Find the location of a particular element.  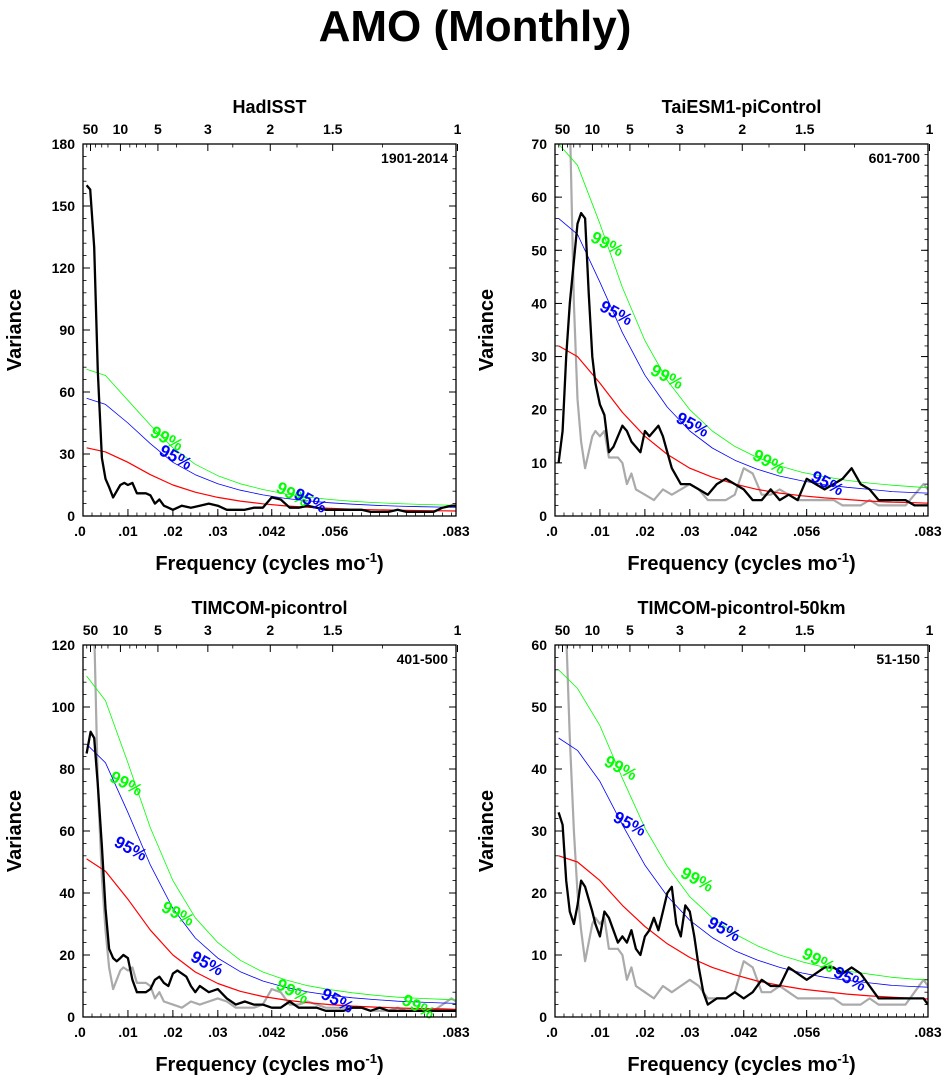

y-tick-label: 90 is located at coordinates (67, 330).